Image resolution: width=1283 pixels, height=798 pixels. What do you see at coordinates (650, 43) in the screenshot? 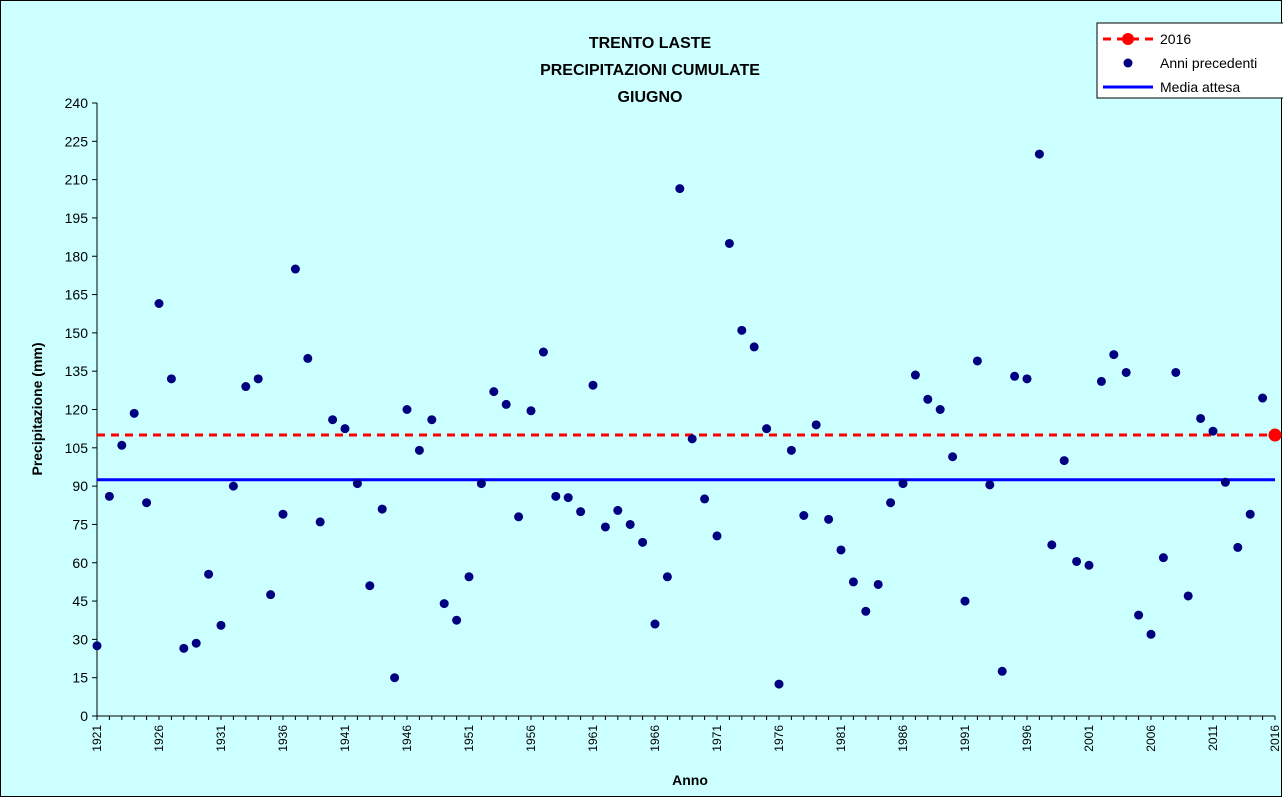
I see `chart-title-line-1: TRENTO LASTE` at bounding box center [650, 43].